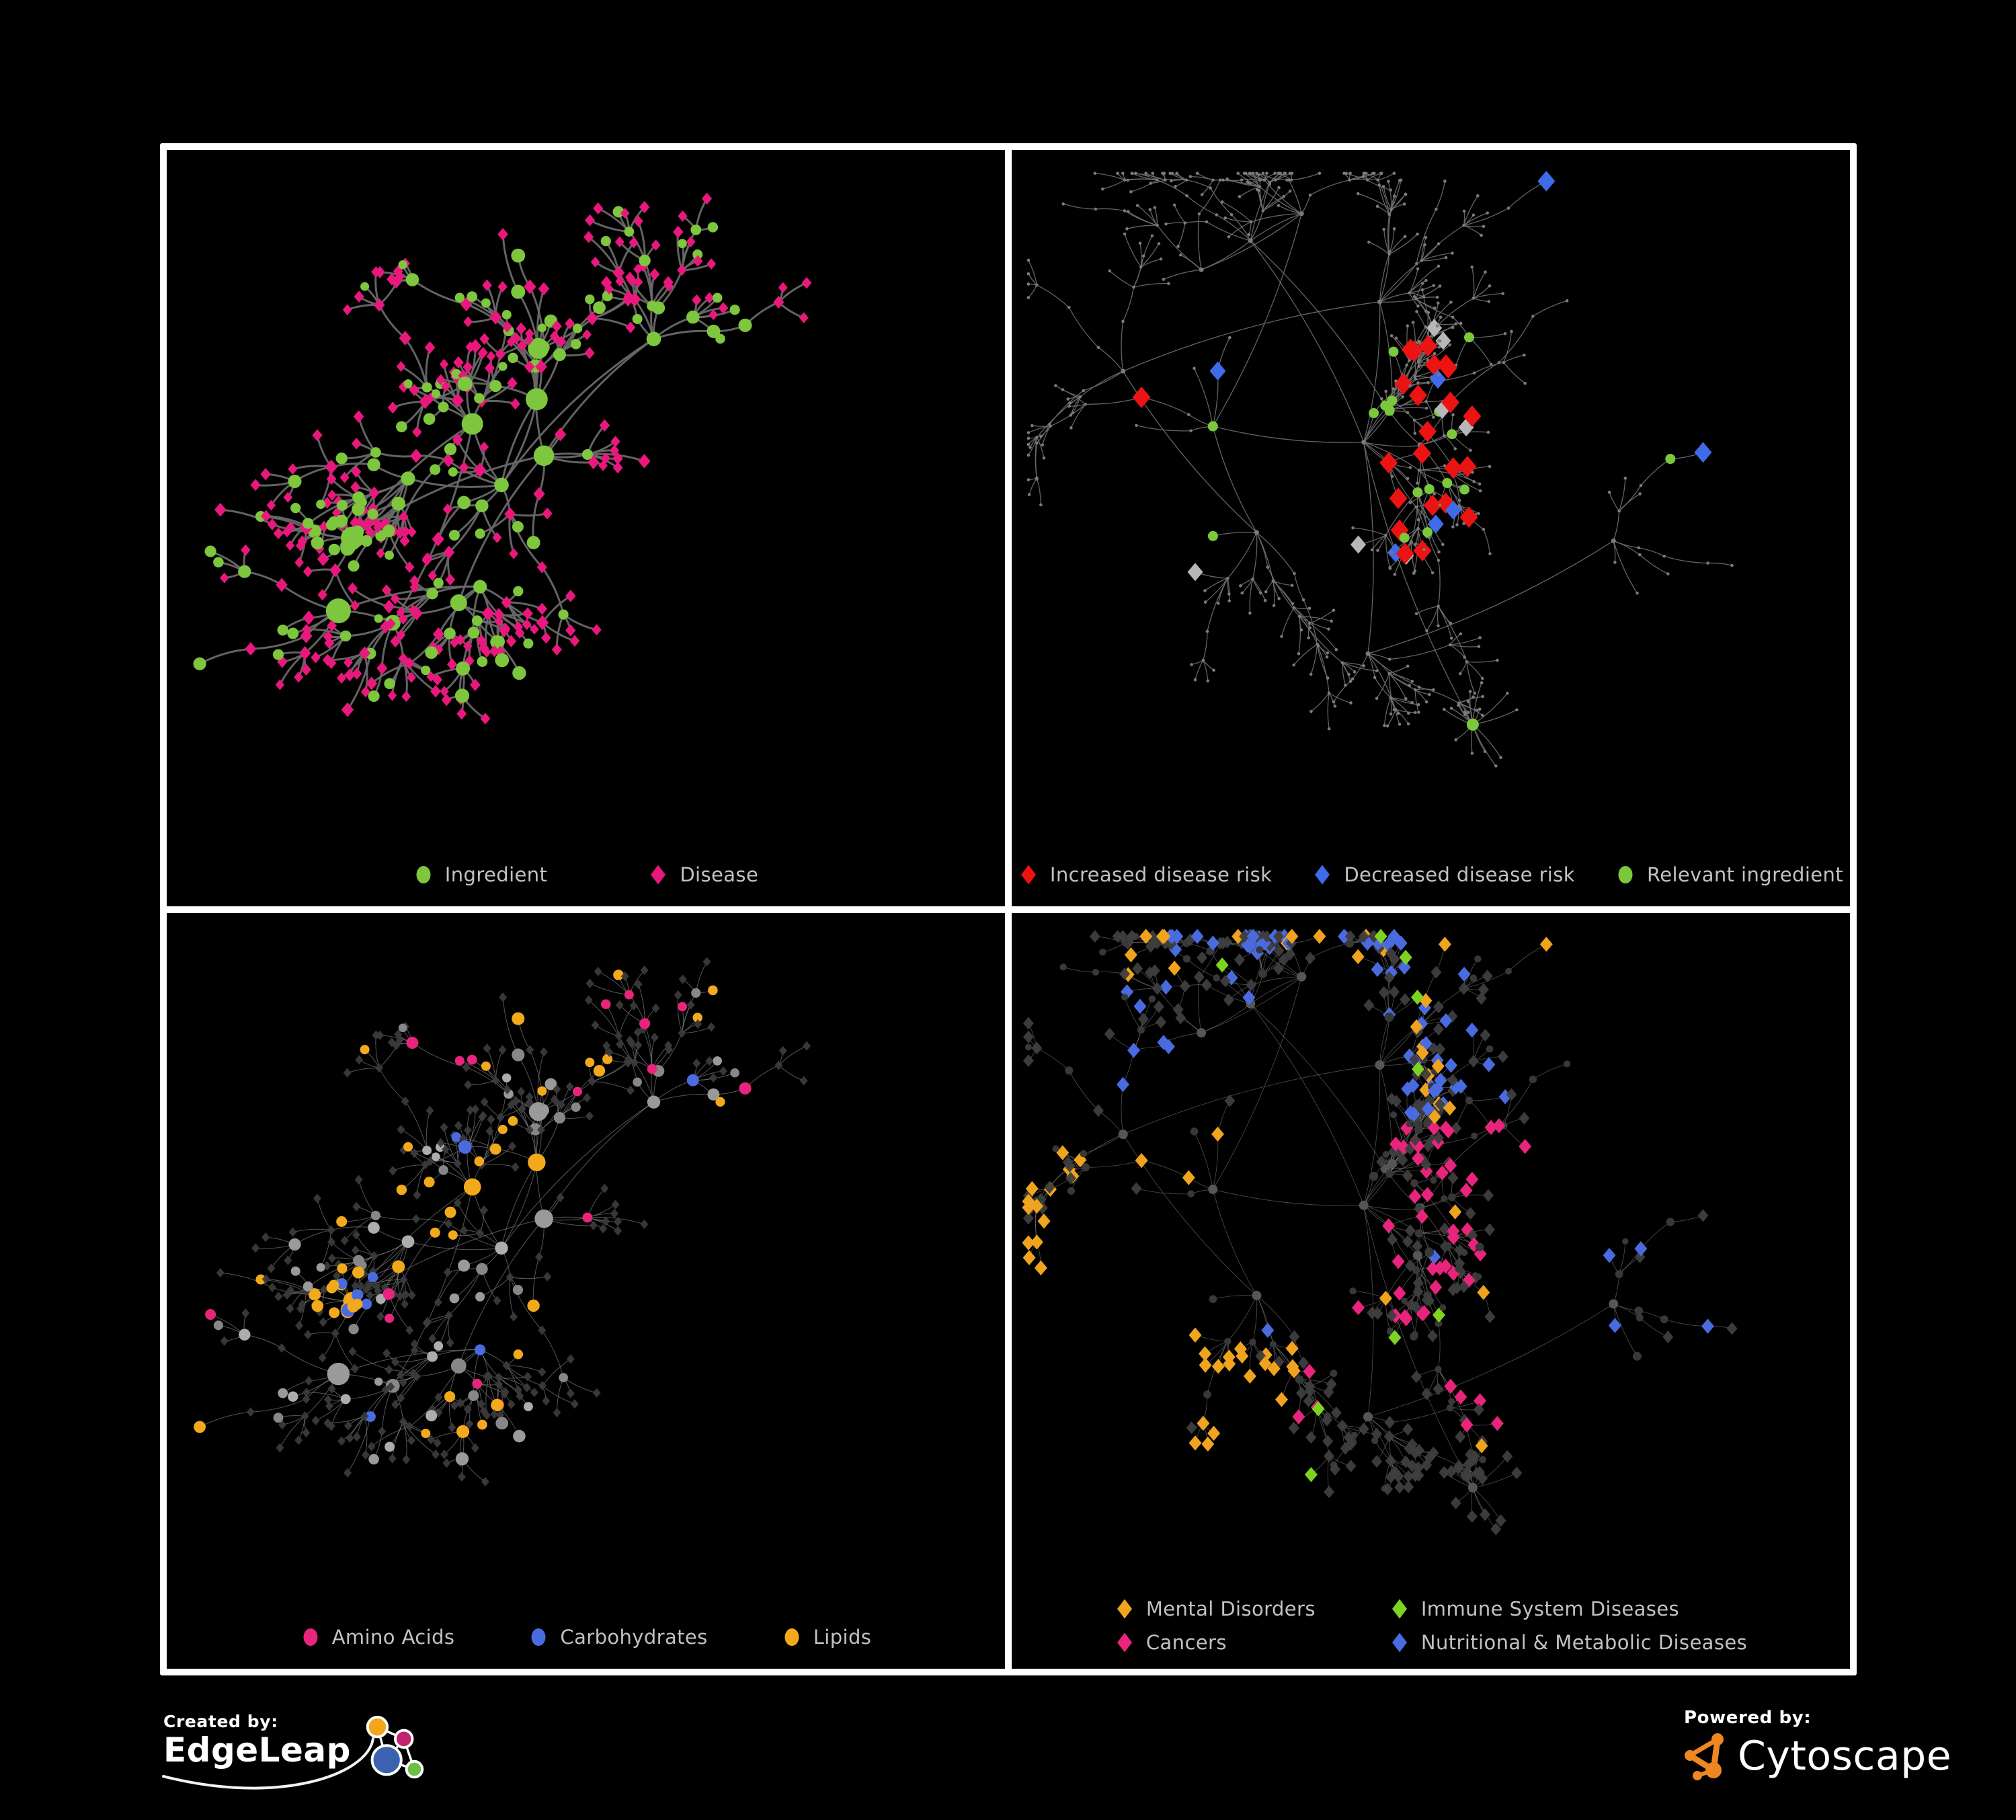  Describe the element at coordinates (719, 874) in the screenshot. I see `legend-label: Disease` at that location.